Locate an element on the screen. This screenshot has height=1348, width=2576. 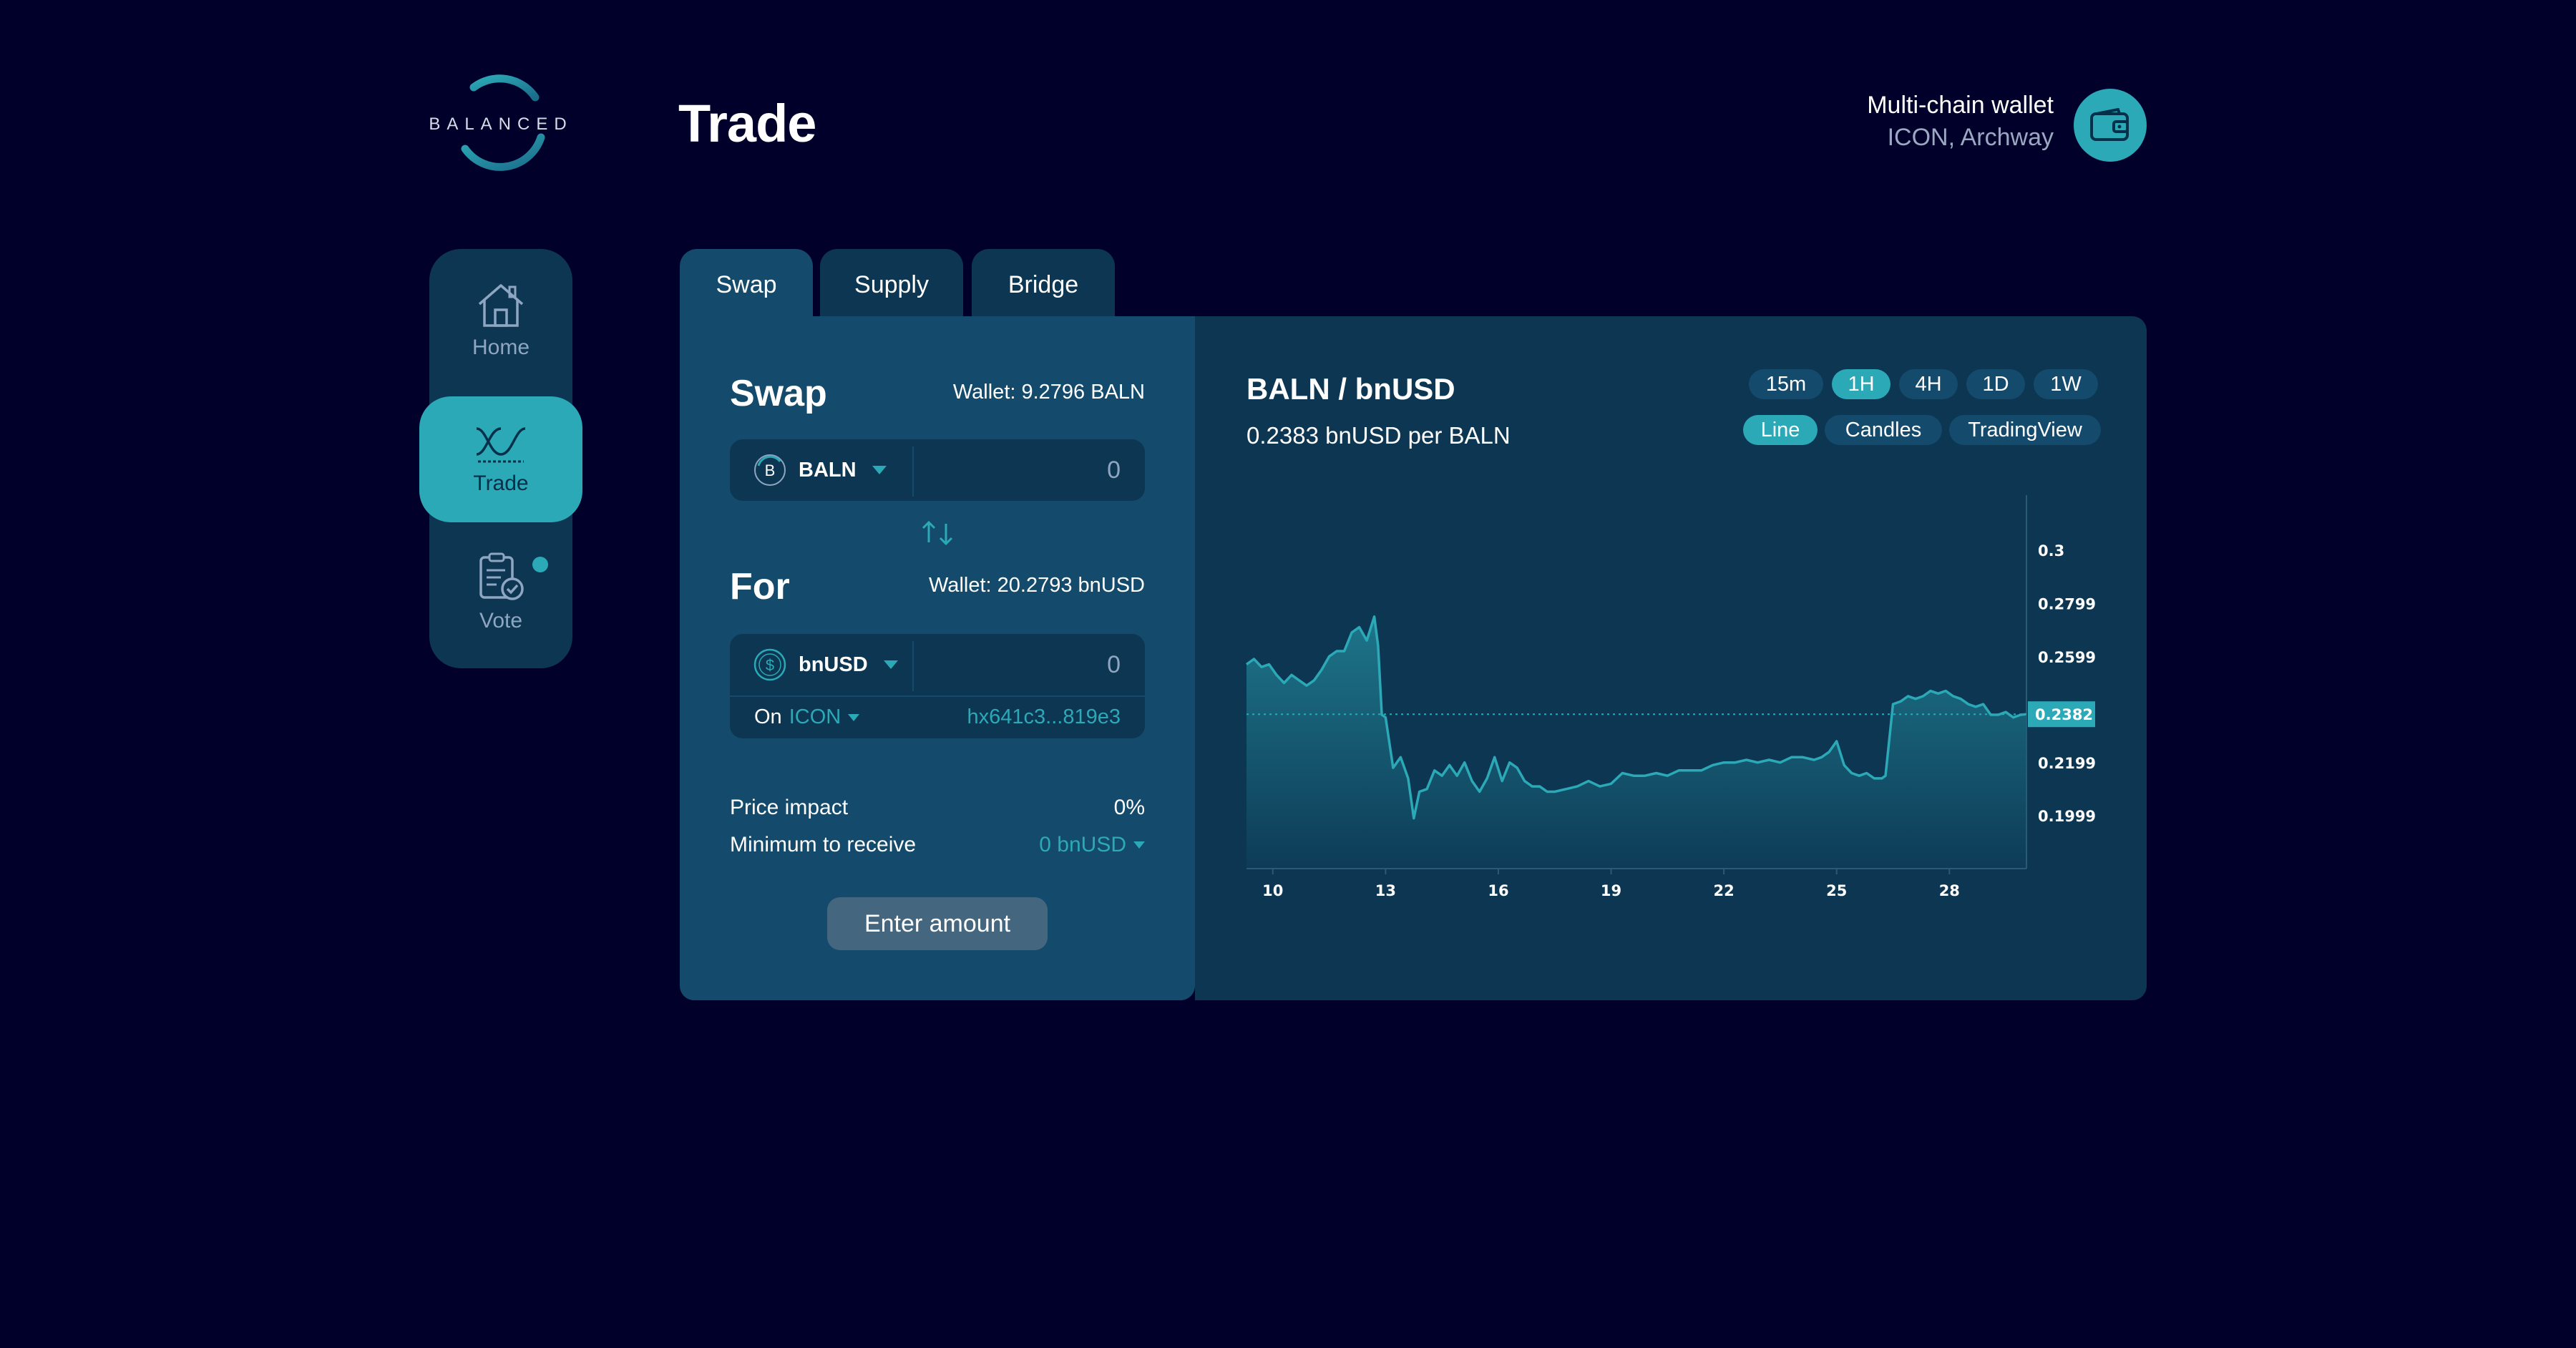
nav-item-label: Home is located at coordinates (501, 347).